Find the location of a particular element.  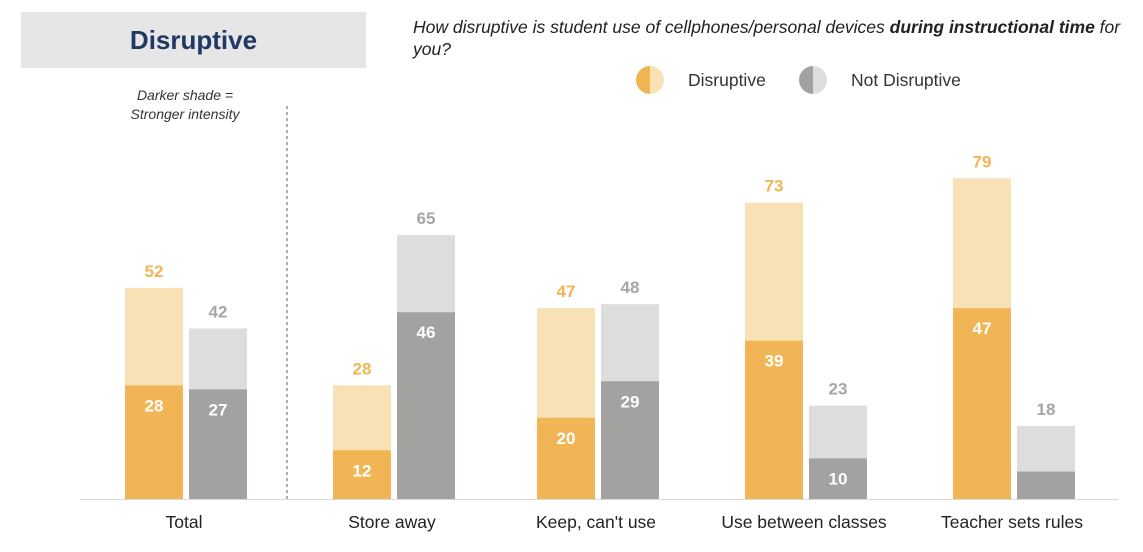

value-label-disruptive-strong-1: 12 is located at coordinates (362, 470).